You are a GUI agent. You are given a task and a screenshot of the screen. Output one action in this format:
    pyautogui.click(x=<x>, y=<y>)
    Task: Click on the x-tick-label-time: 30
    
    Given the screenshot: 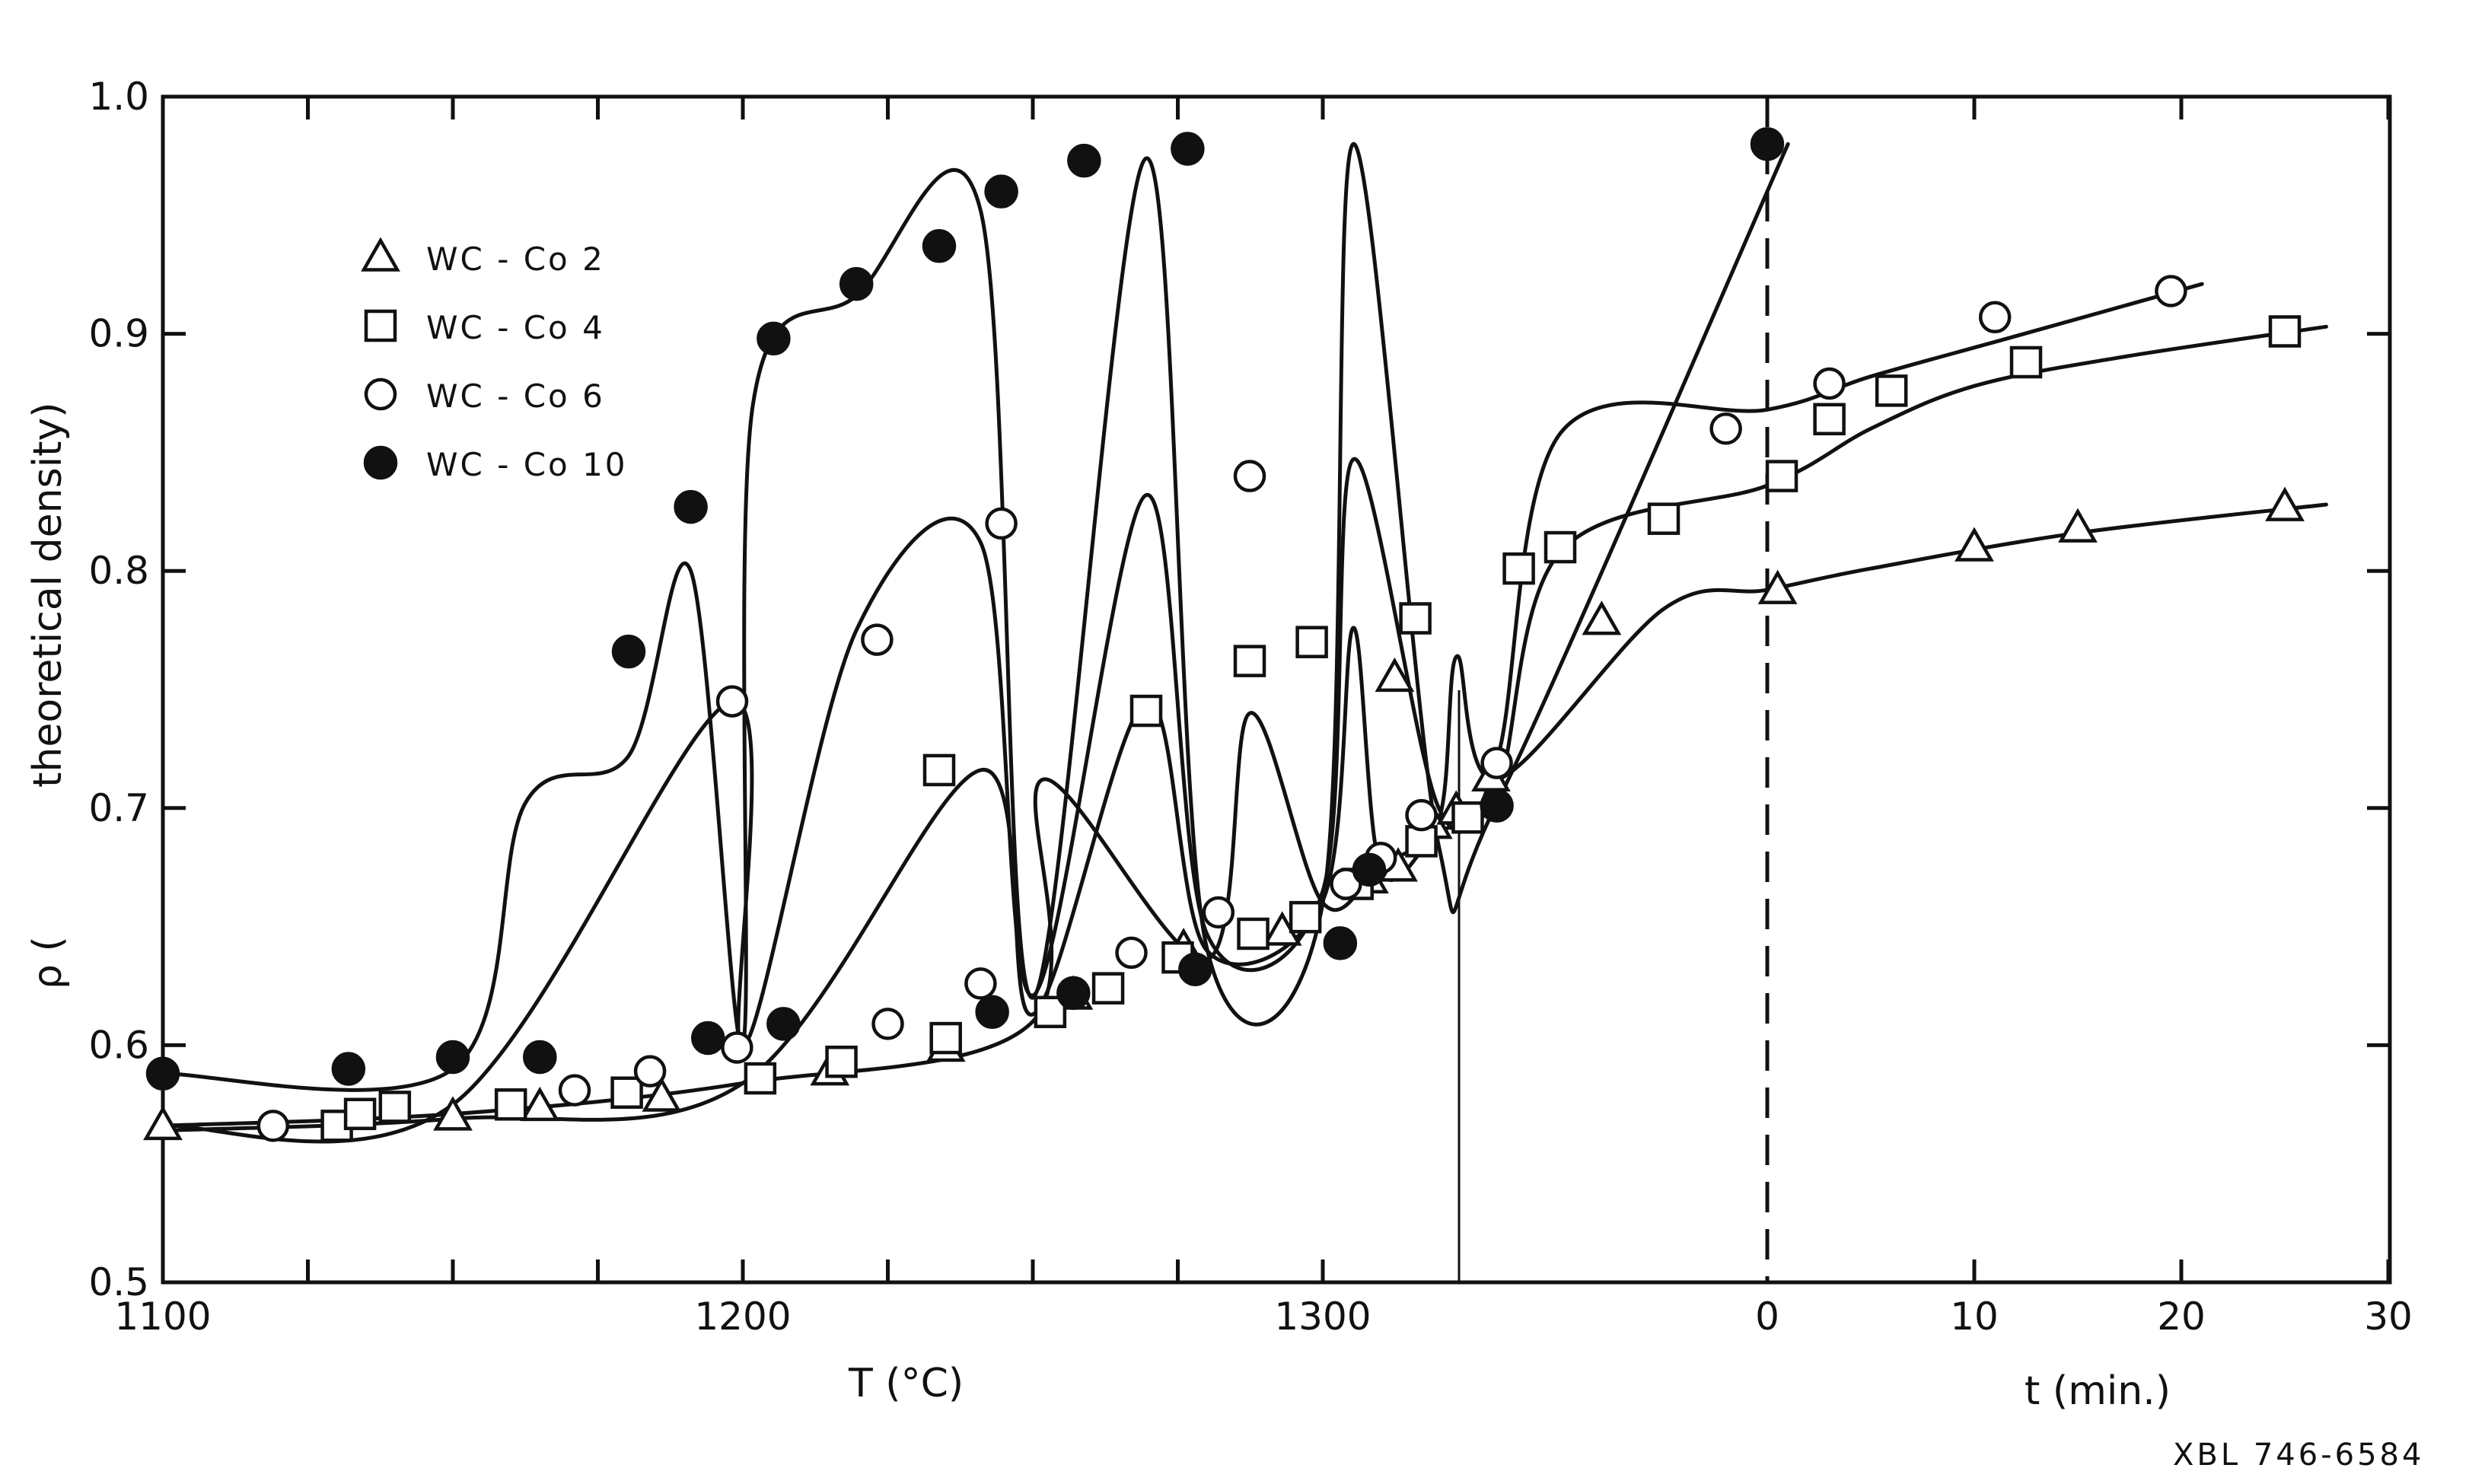 What is the action you would take?
    pyautogui.click(x=2388, y=1317)
    